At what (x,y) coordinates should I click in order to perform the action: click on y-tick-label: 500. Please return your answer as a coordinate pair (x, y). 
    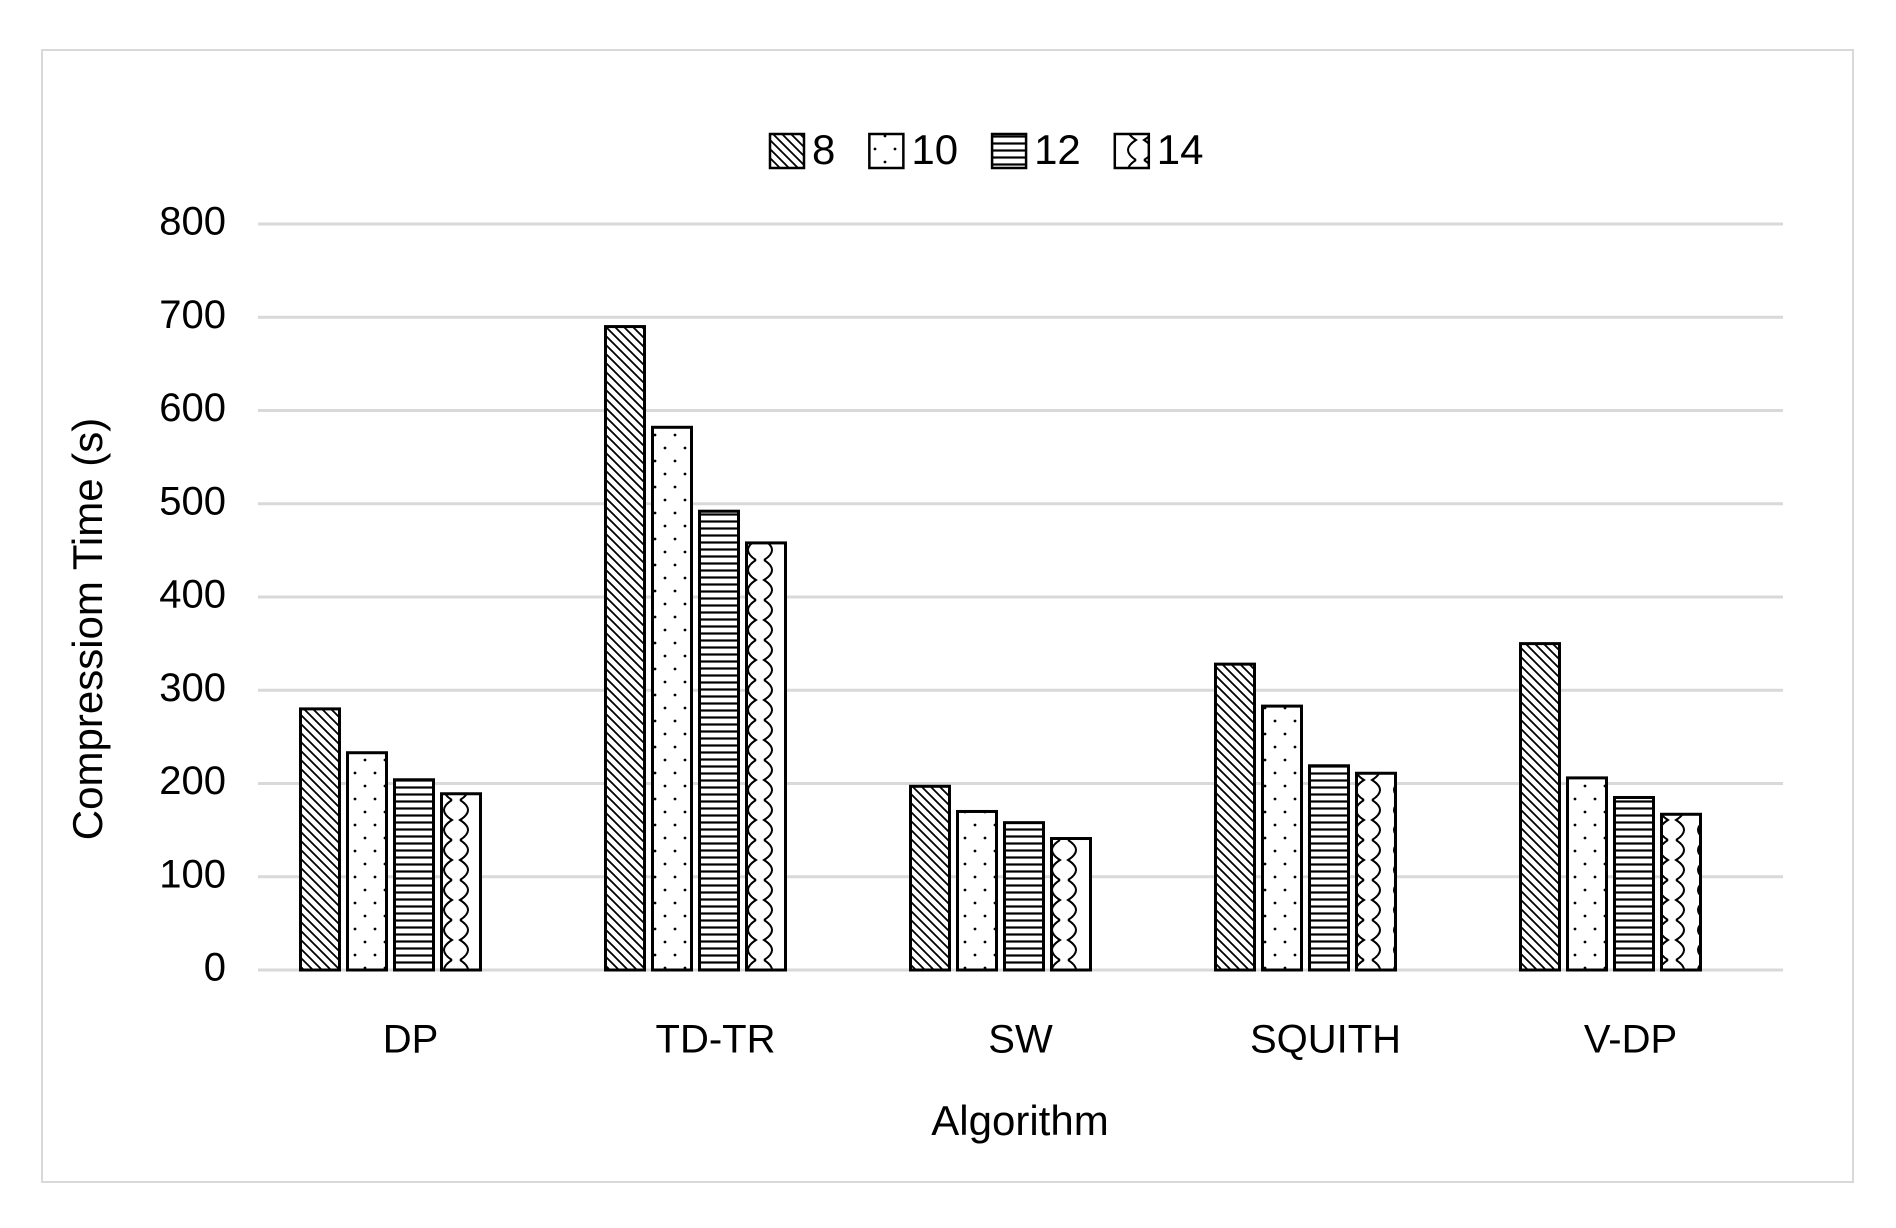
    Looking at the image, I should click on (192, 501).